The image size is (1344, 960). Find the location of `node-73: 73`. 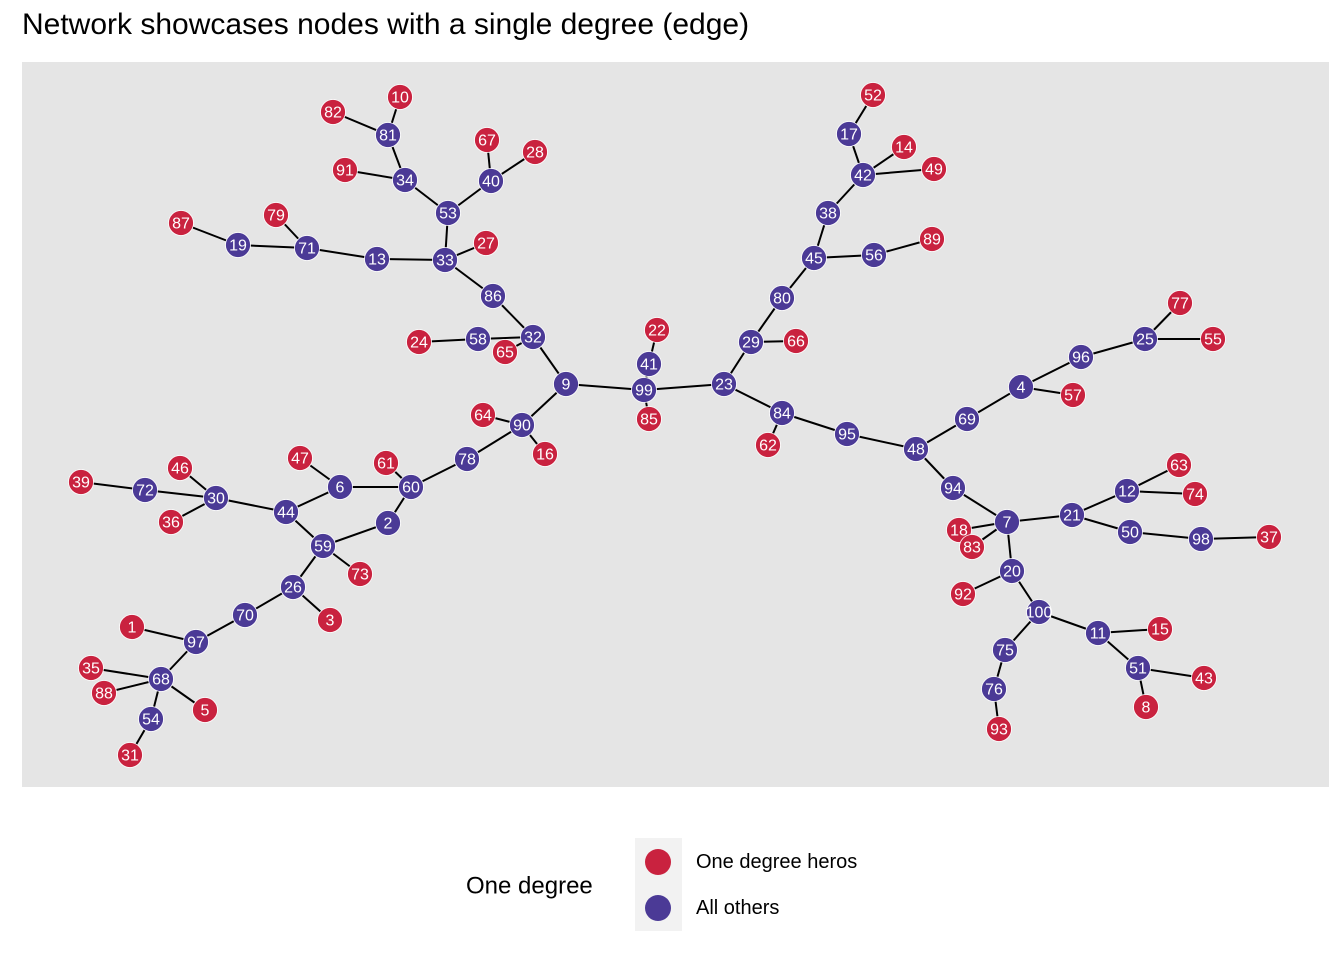

node-73: 73 is located at coordinates (360, 574).